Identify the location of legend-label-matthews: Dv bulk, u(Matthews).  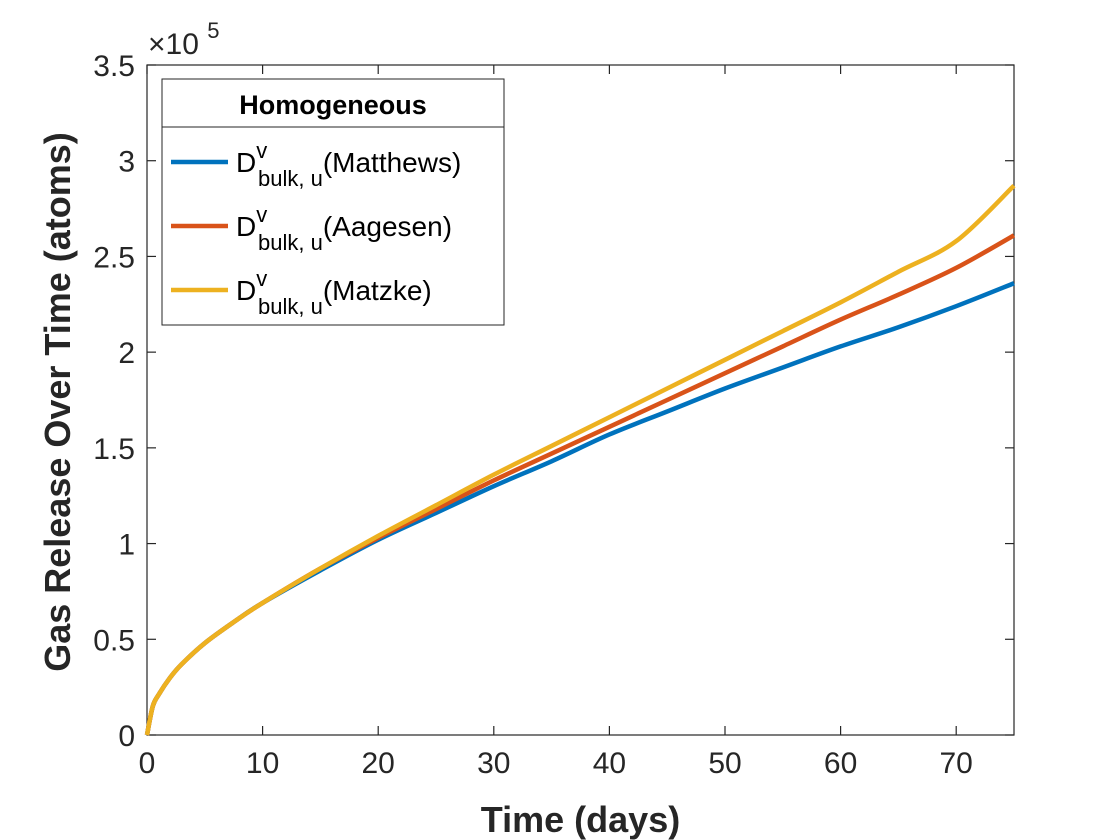
(348, 164).